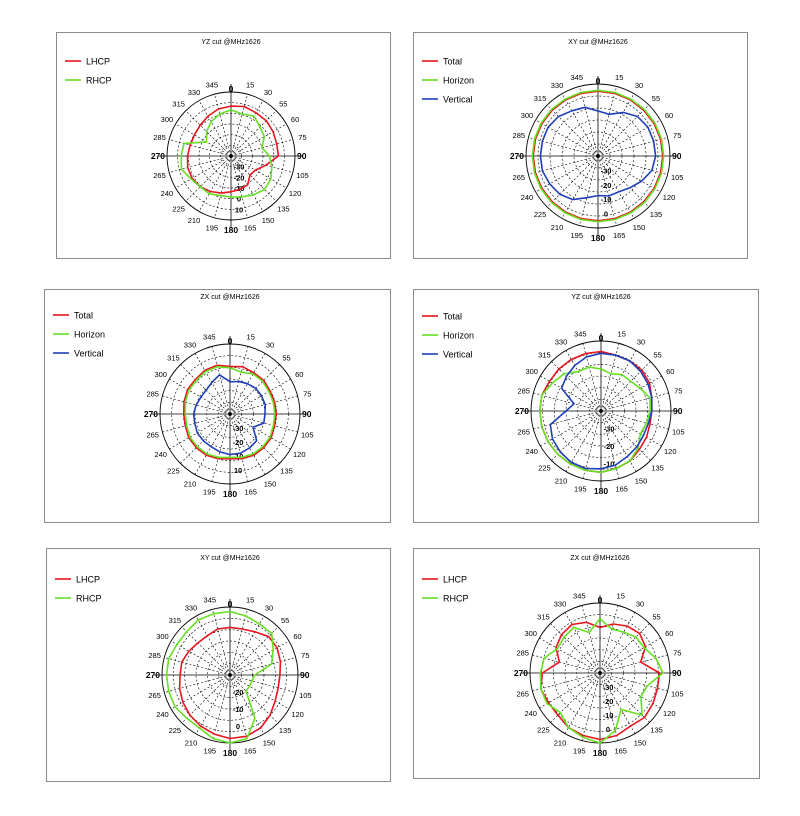 This screenshot has height=816, width=800. Describe the element at coordinates (175, 730) in the screenshot. I see `angle-tick-label: 225` at that location.